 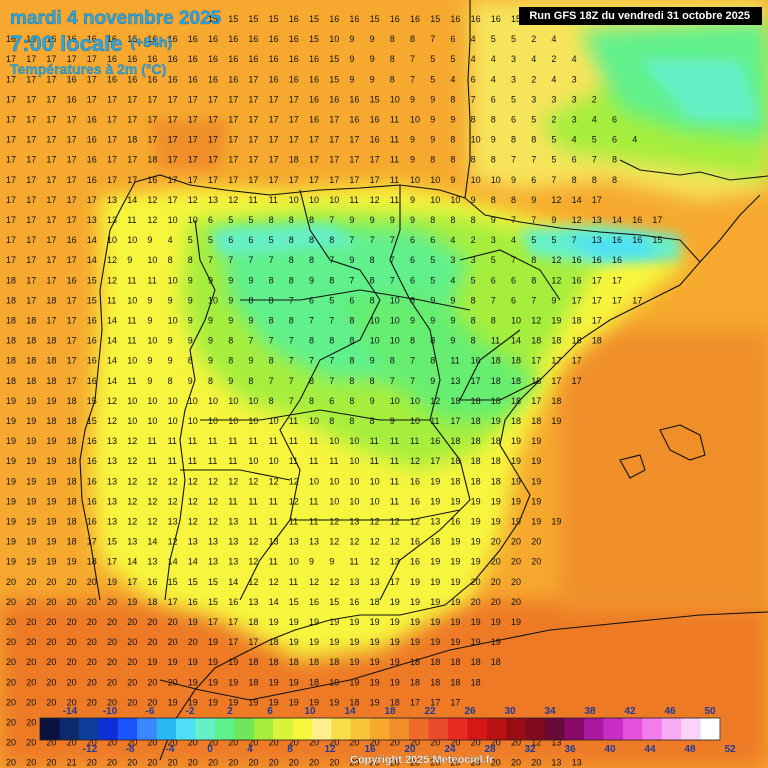 What do you see at coordinates (372, 240) in the screenshot?
I see `grid-value: 7` at bounding box center [372, 240].